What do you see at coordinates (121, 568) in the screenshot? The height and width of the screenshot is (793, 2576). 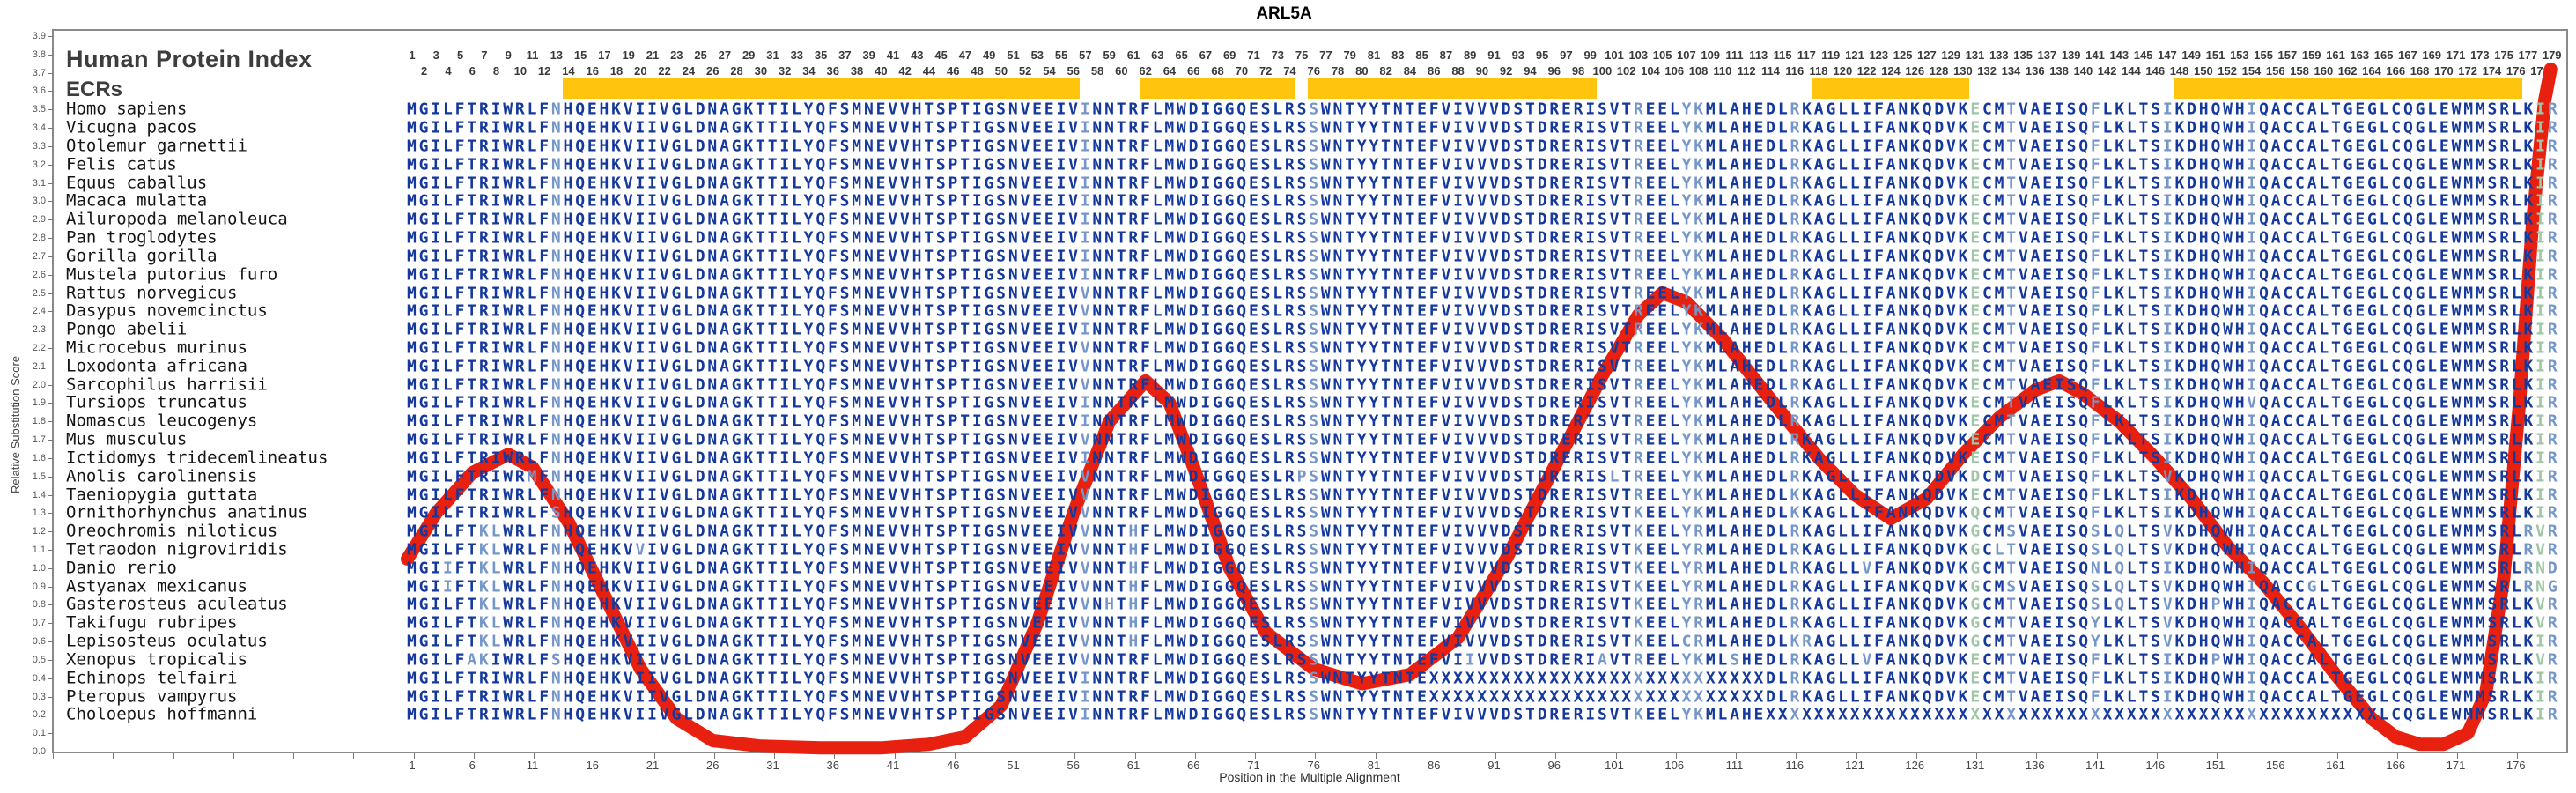 I see `species-label: Danio rerio` at bounding box center [121, 568].